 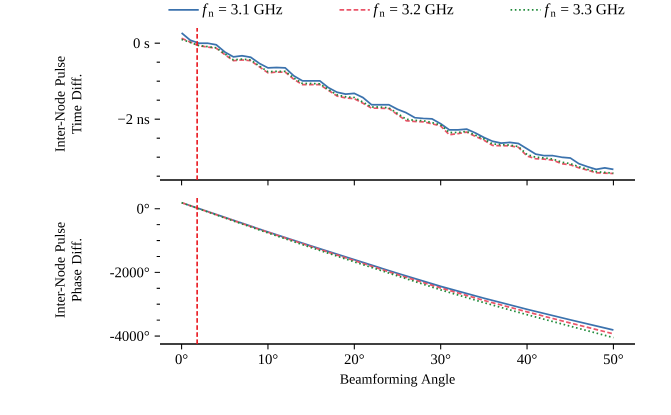 What do you see at coordinates (397, 380) in the screenshot?
I see `x-axis-title: Beamforming Angle` at bounding box center [397, 380].